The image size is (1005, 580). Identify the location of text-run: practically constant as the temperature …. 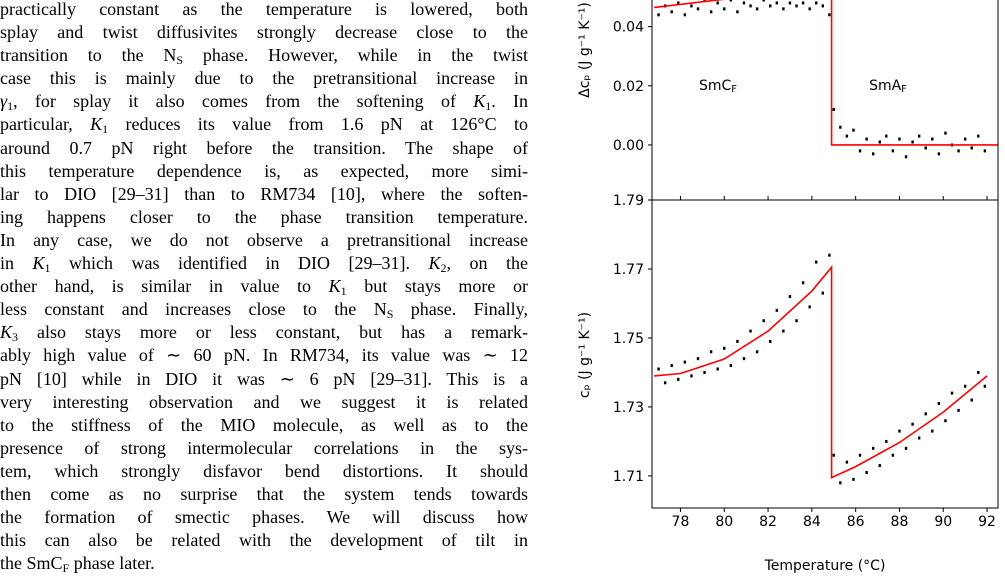
(264, 9).